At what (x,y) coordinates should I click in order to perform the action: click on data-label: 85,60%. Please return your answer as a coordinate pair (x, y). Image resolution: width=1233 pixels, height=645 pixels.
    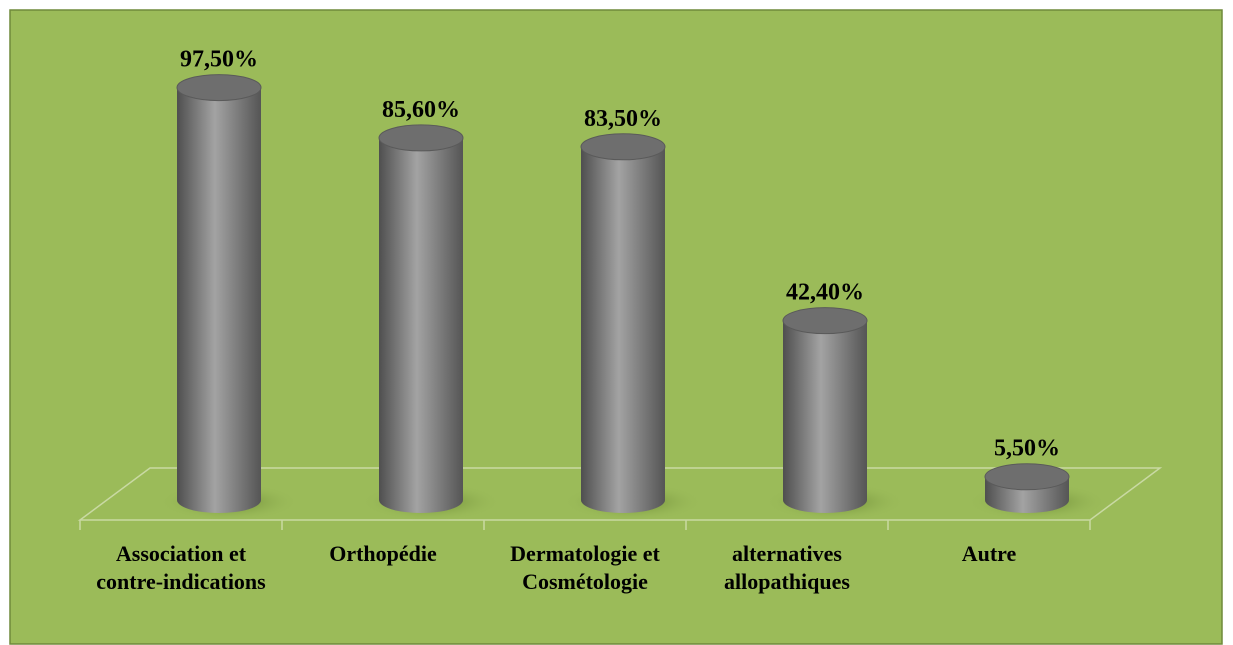
    Looking at the image, I should click on (421, 110).